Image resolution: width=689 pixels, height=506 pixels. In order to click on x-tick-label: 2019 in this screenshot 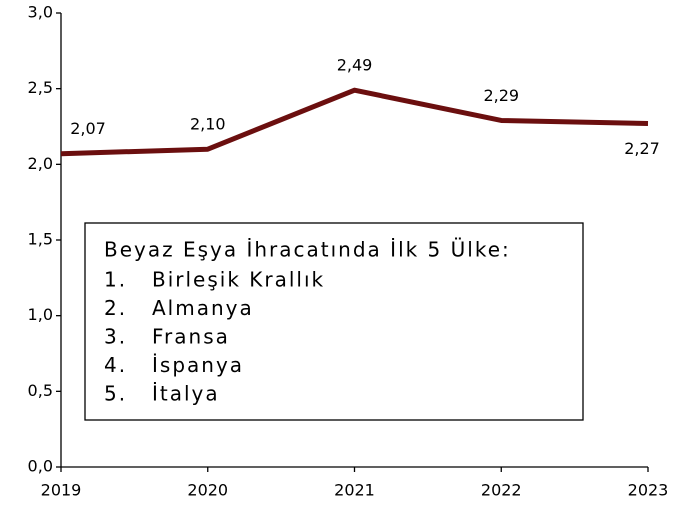, I will do `click(61, 490)`.